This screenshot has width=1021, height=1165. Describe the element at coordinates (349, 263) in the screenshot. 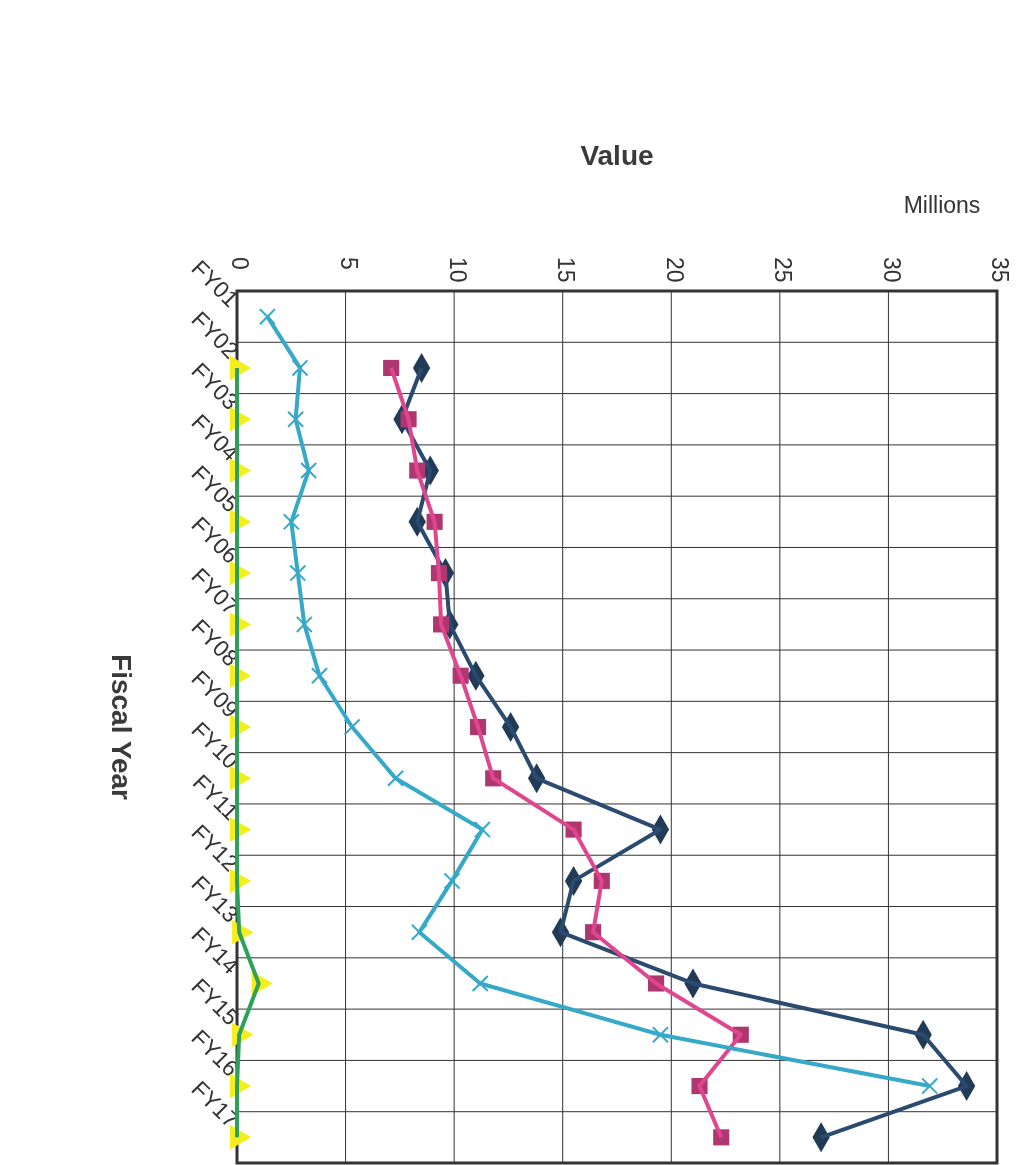

I see `x-tick-label: 5` at that location.